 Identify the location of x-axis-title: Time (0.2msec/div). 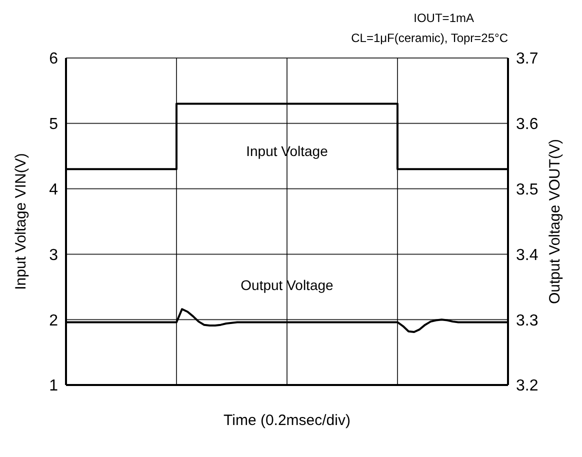
(287, 420).